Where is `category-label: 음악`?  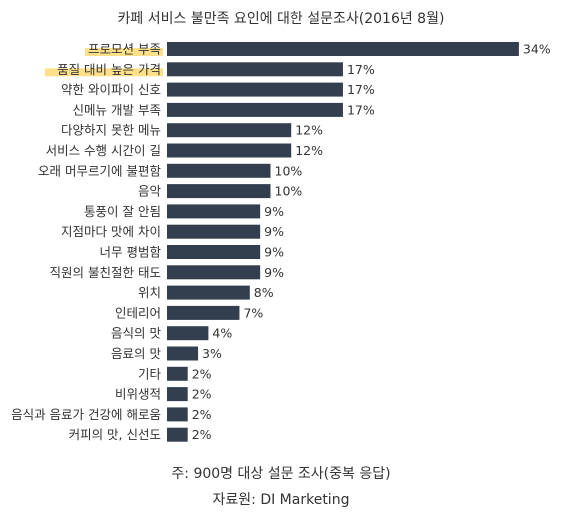 category-label: 음악 is located at coordinates (150, 191).